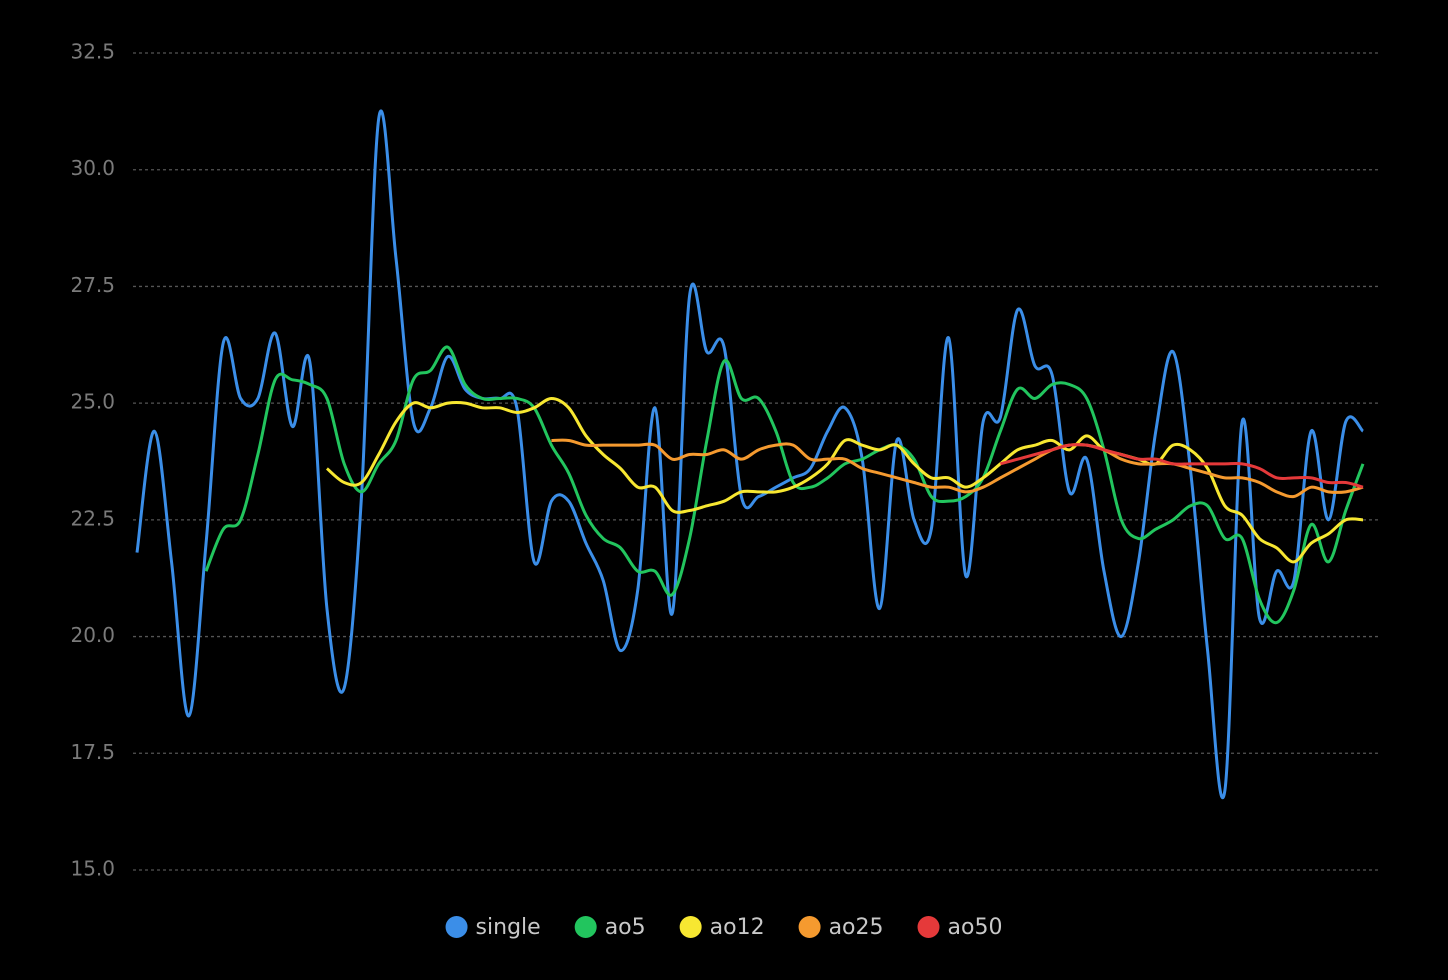 Image resolution: width=1448 pixels, height=980 pixels. Describe the element at coordinates (975, 927) in the screenshot. I see `legend-label: ao50` at that location.